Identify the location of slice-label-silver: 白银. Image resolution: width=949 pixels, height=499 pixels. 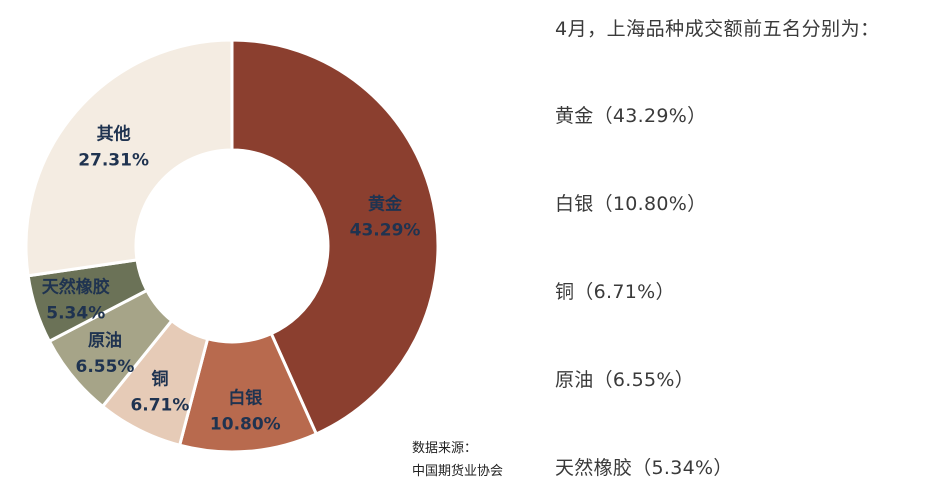
(245, 397).